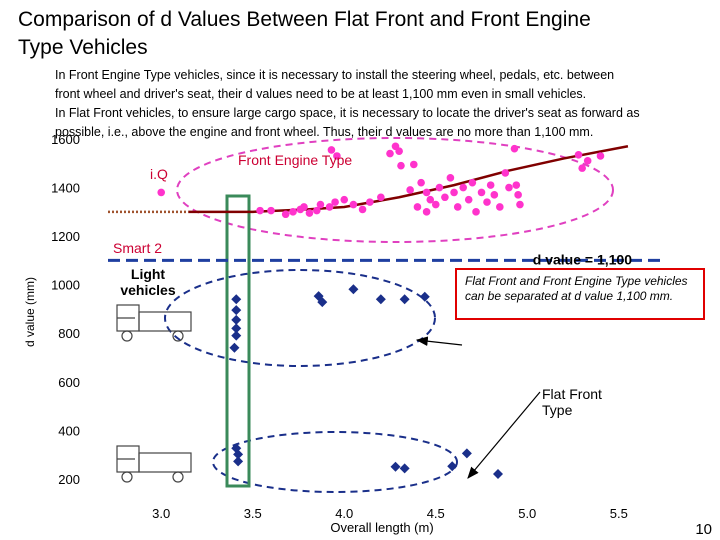 The height and width of the screenshot is (540, 720). I want to click on x-tick-label: 5.0, so click(527, 513).